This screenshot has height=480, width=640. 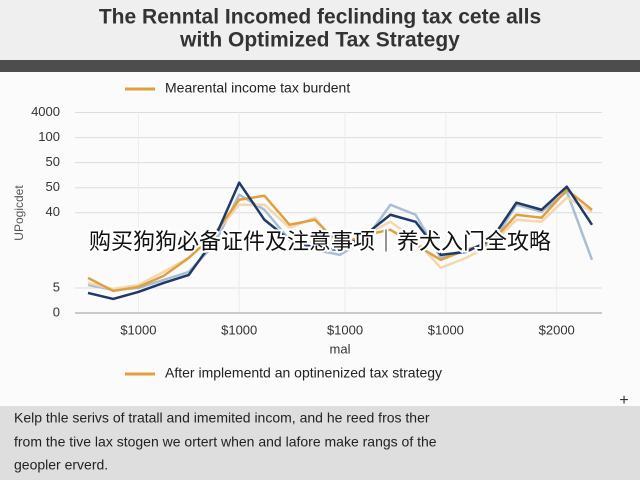 What do you see at coordinates (56, 286) in the screenshot?
I see `y-tick-label: 5` at bounding box center [56, 286].